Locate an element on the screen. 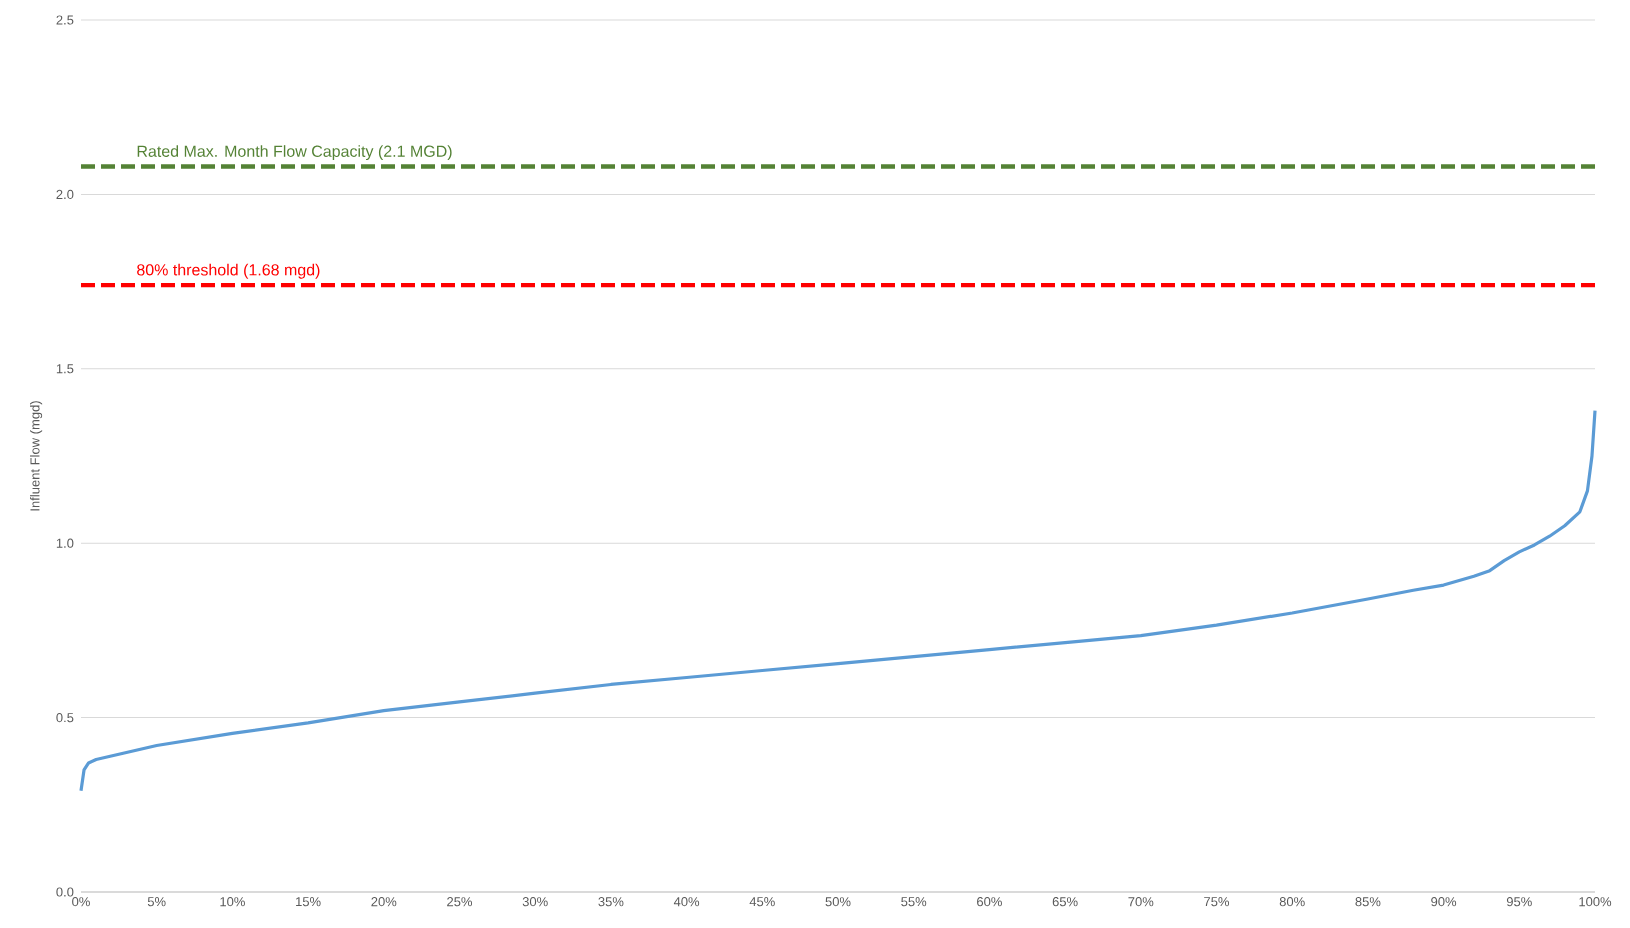 The image size is (1630, 928). x-tick-label: 30% is located at coordinates (535, 902).